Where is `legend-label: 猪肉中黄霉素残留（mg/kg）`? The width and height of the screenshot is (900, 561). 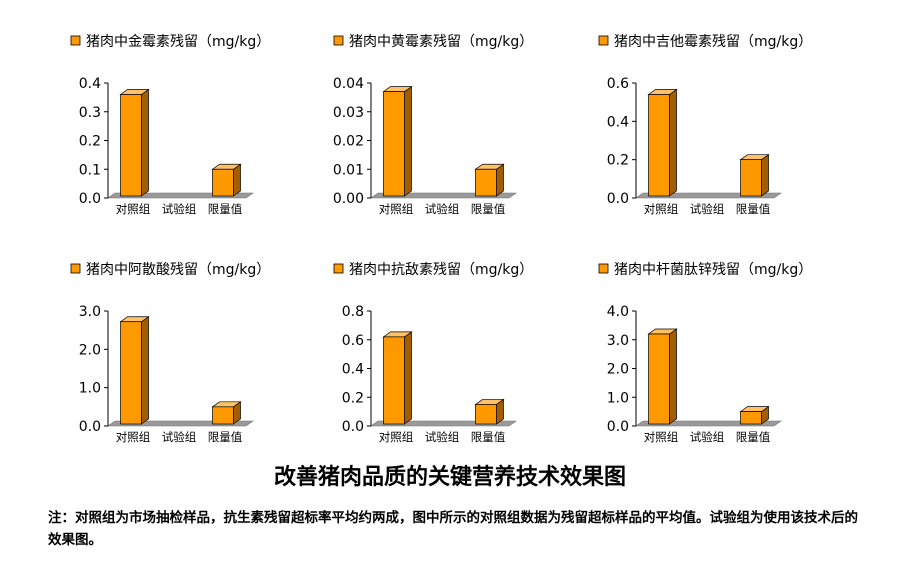 legend-label: 猪肉中黄霉素残留（mg/kg） is located at coordinates (441, 41).